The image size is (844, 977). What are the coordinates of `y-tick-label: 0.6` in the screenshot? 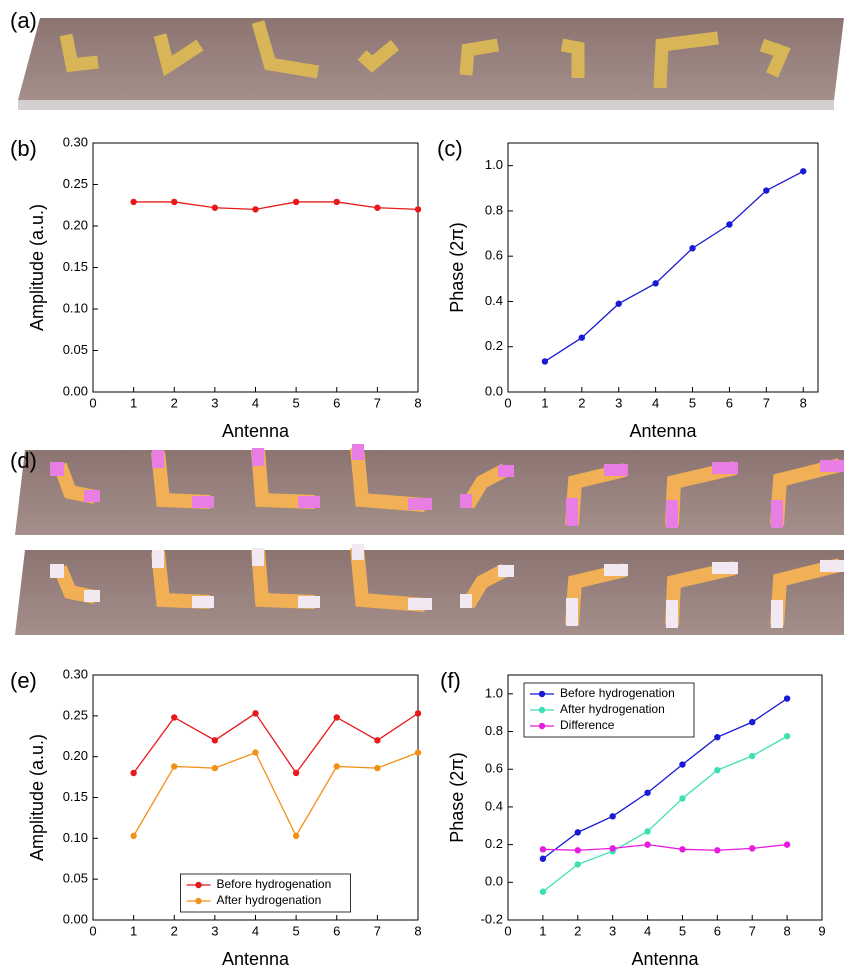 It's located at (494, 255).